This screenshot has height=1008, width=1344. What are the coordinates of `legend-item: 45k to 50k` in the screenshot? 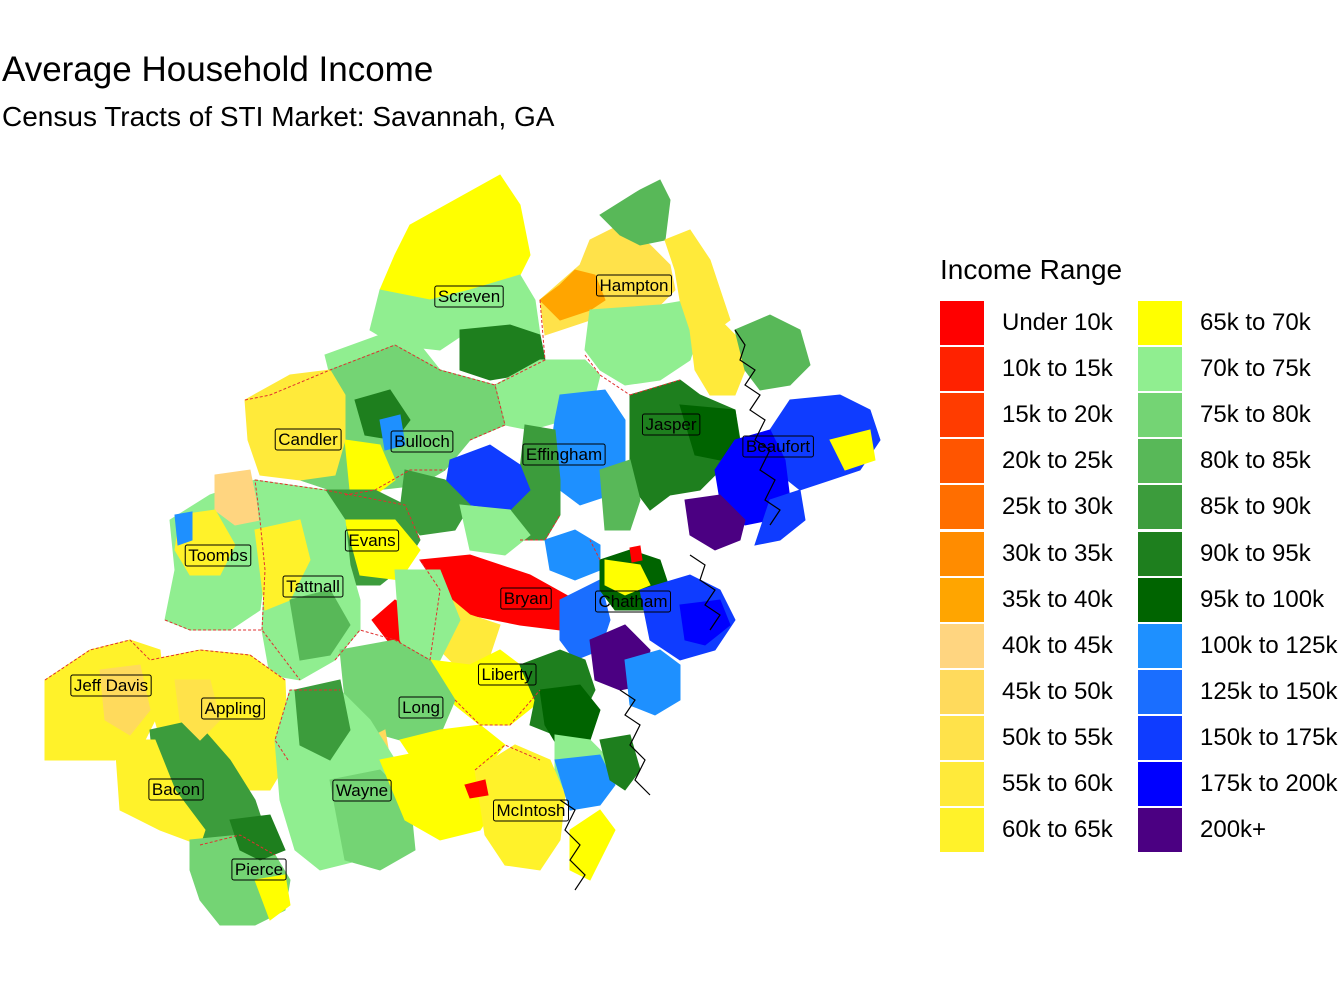 It's located at (1050, 692).